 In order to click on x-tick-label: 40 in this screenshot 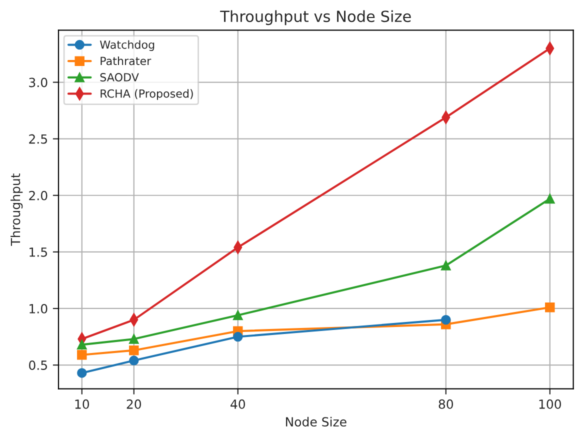, I will do `click(238, 404)`.